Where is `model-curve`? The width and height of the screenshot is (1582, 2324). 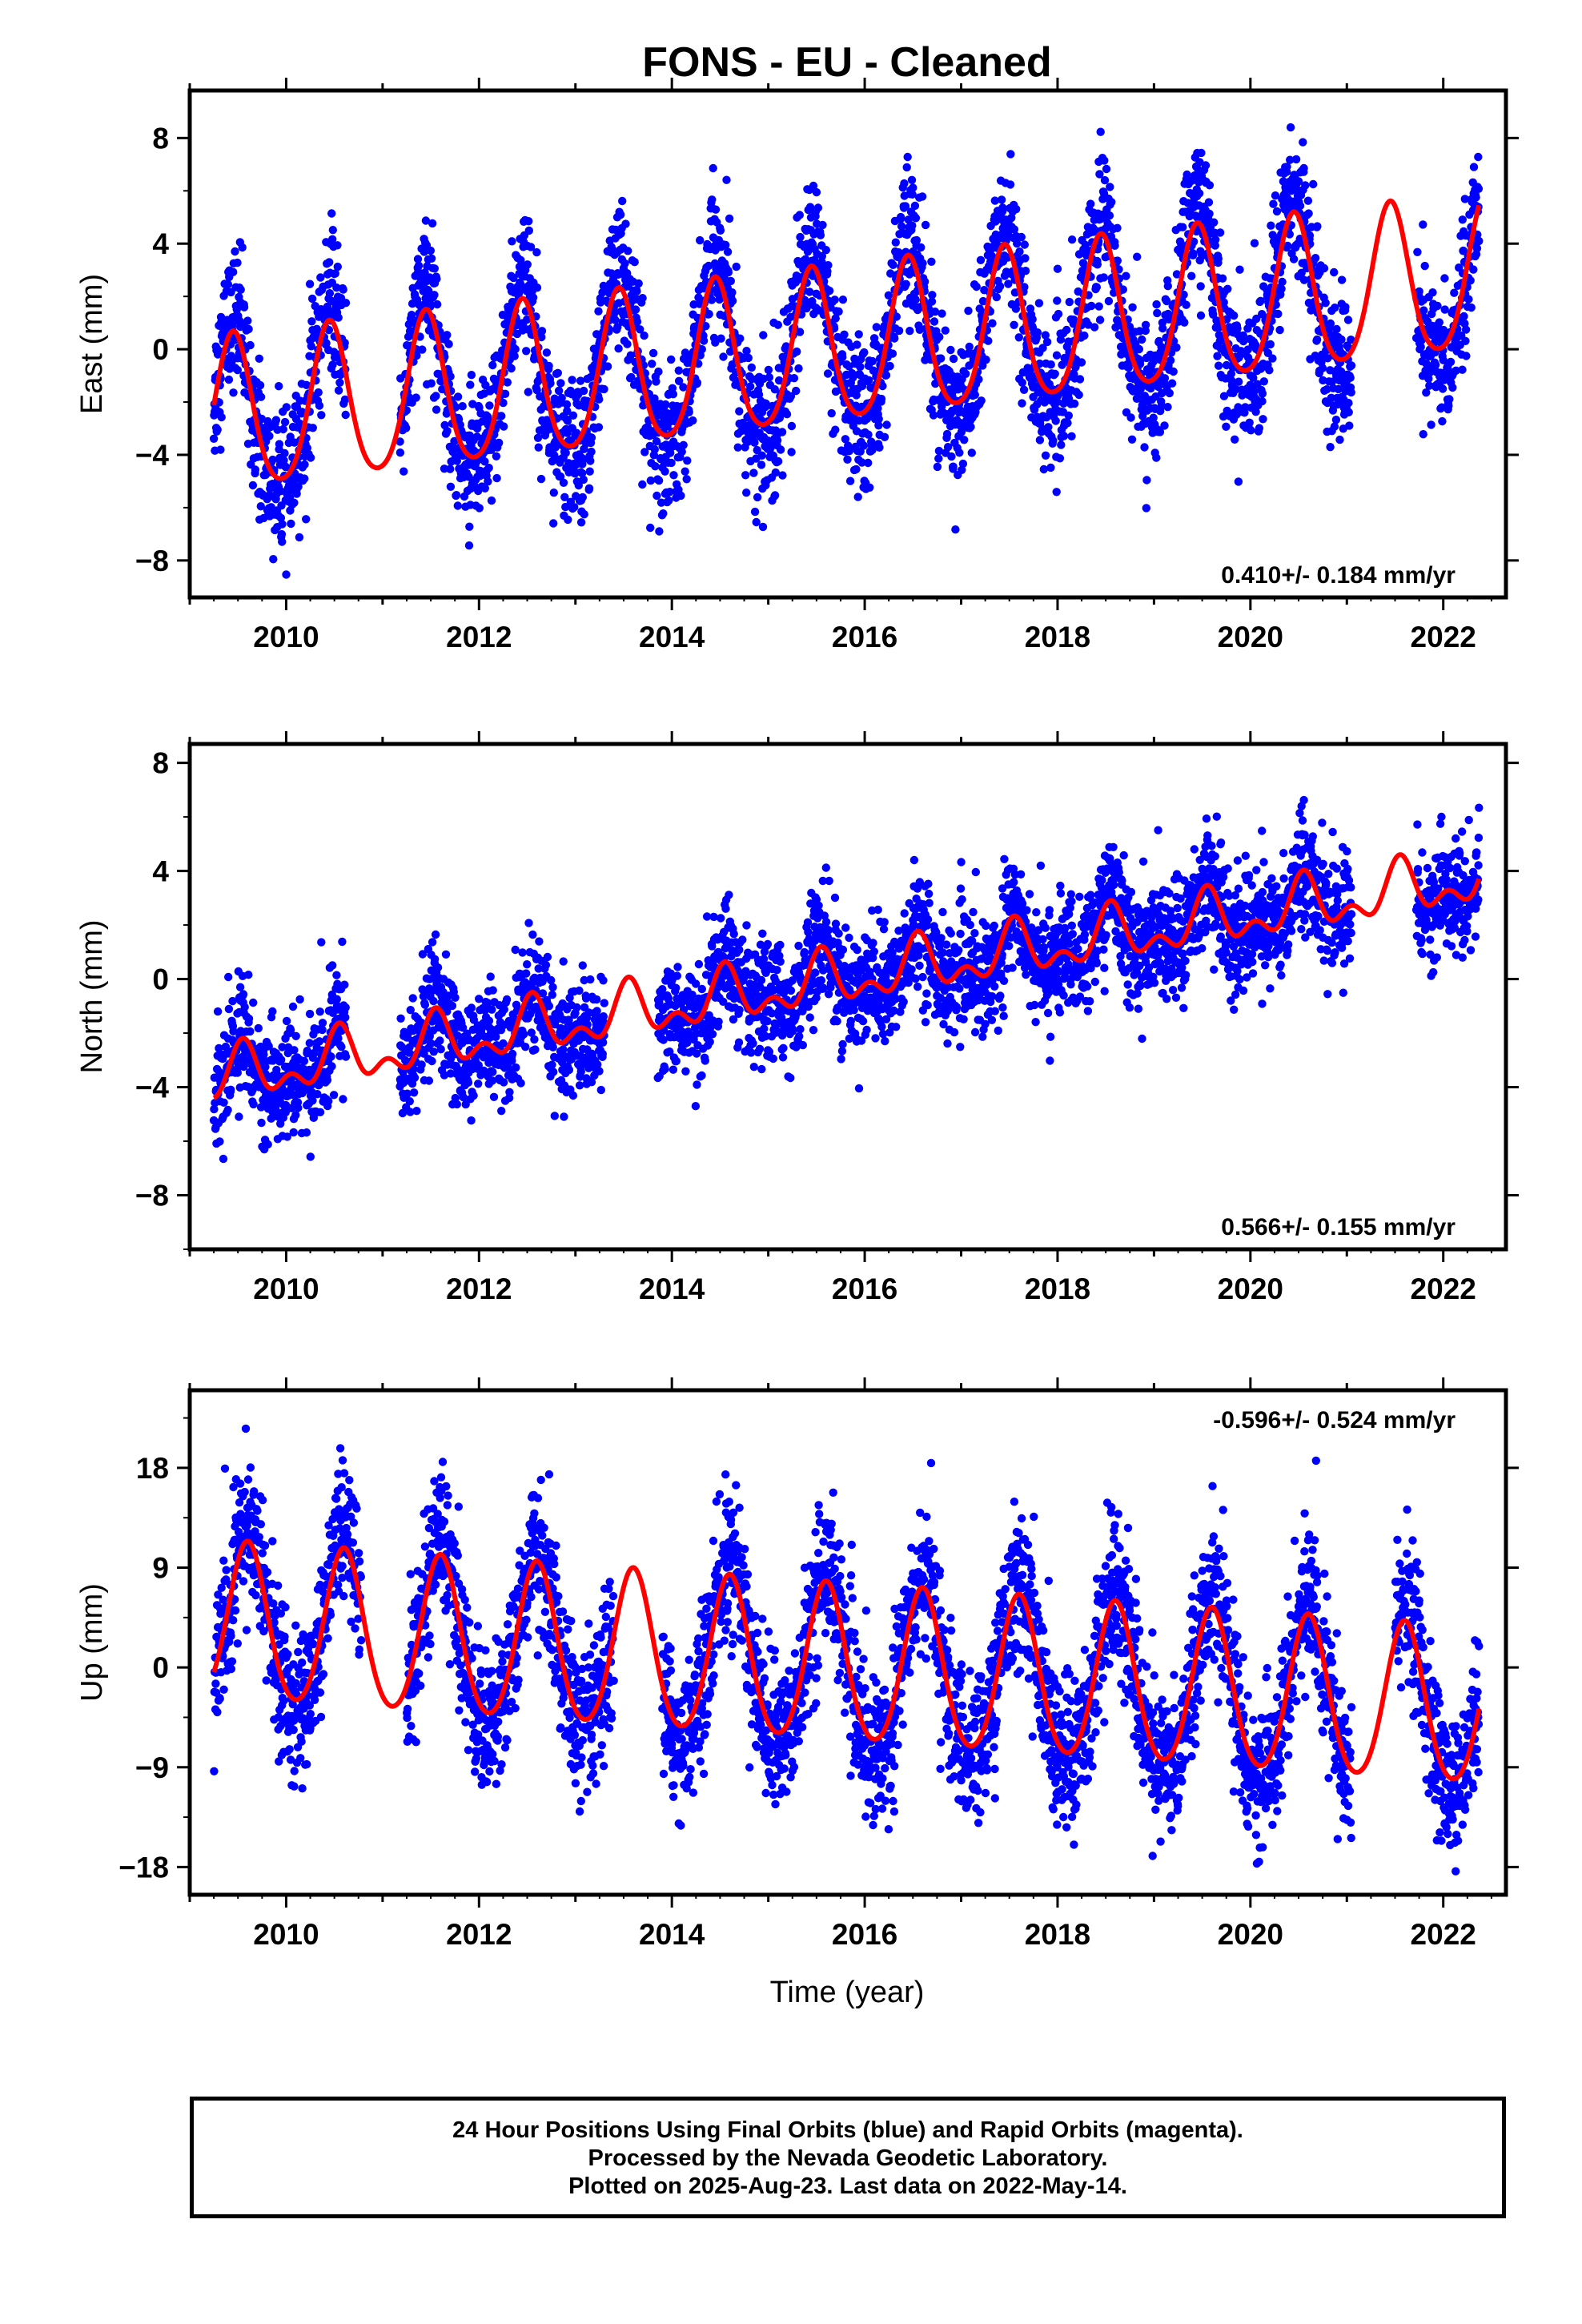
model-curve is located at coordinates (847, 339).